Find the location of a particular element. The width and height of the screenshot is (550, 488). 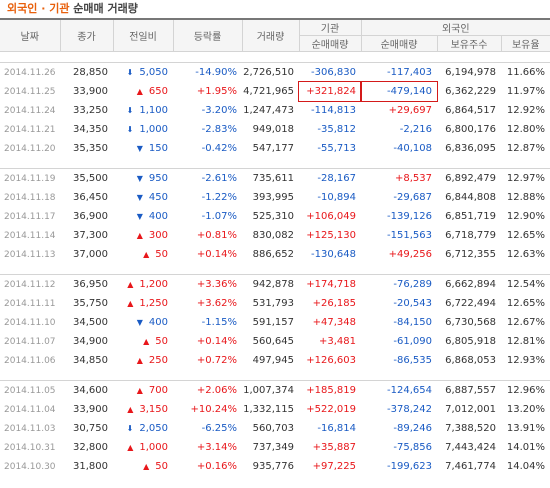

ratio-cell: 12.87% is located at coordinates (526, 148).